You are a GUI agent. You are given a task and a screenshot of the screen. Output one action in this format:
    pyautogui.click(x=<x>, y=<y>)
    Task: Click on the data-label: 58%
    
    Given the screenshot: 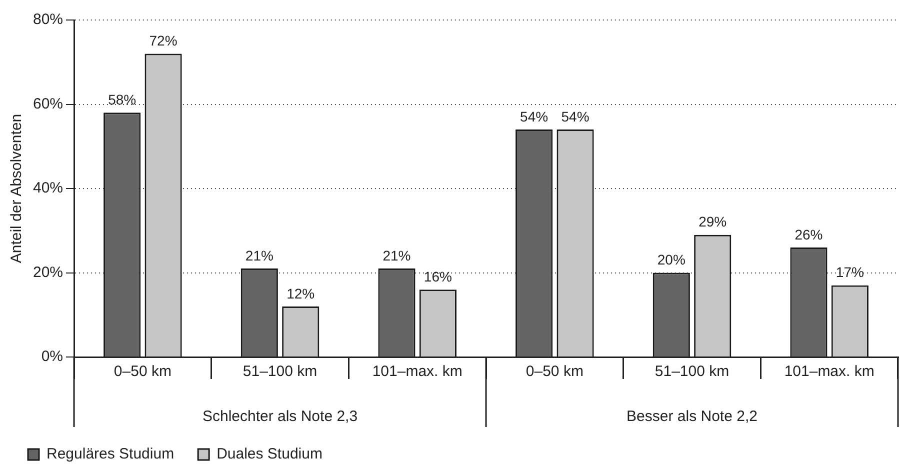 What is the action you would take?
    pyautogui.click(x=122, y=100)
    